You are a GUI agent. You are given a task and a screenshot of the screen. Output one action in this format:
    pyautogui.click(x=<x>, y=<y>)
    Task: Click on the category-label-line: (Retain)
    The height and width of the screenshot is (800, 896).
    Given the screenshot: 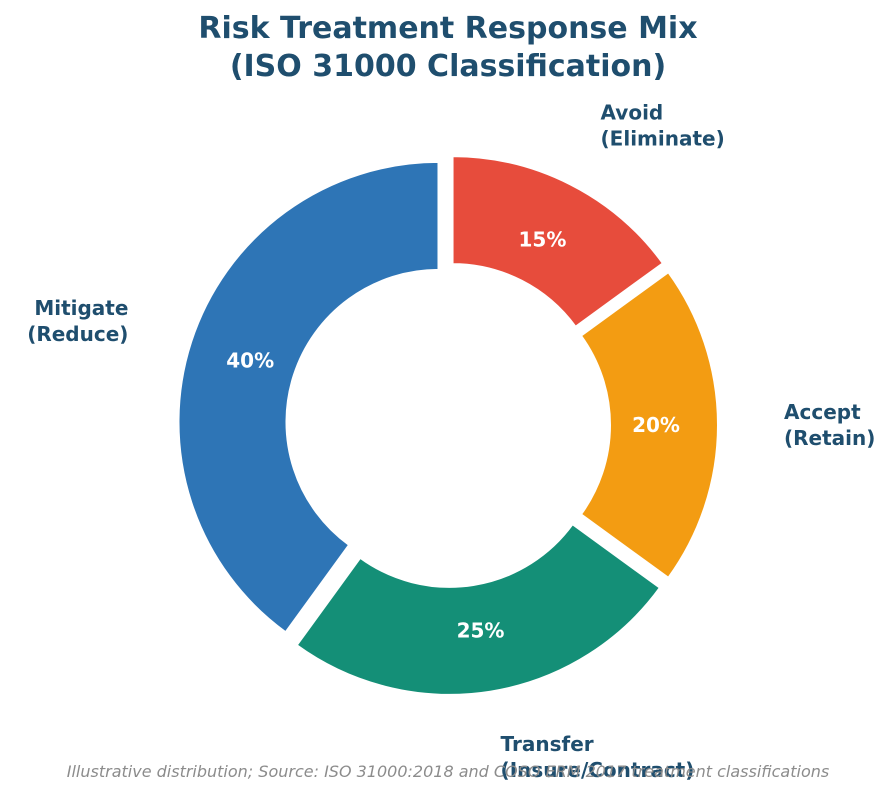 What is the action you would take?
    pyautogui.click(x=829, y=438)
    